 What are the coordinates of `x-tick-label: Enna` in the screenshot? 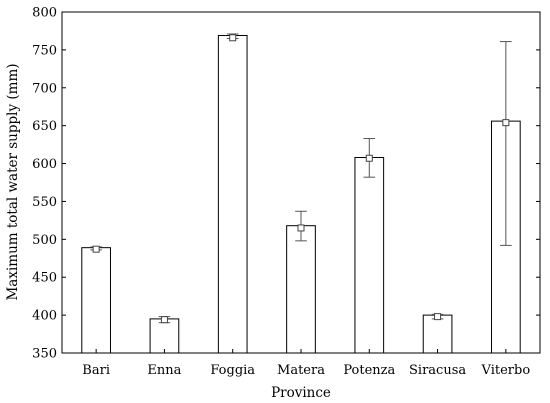 It's located at (164, 370).